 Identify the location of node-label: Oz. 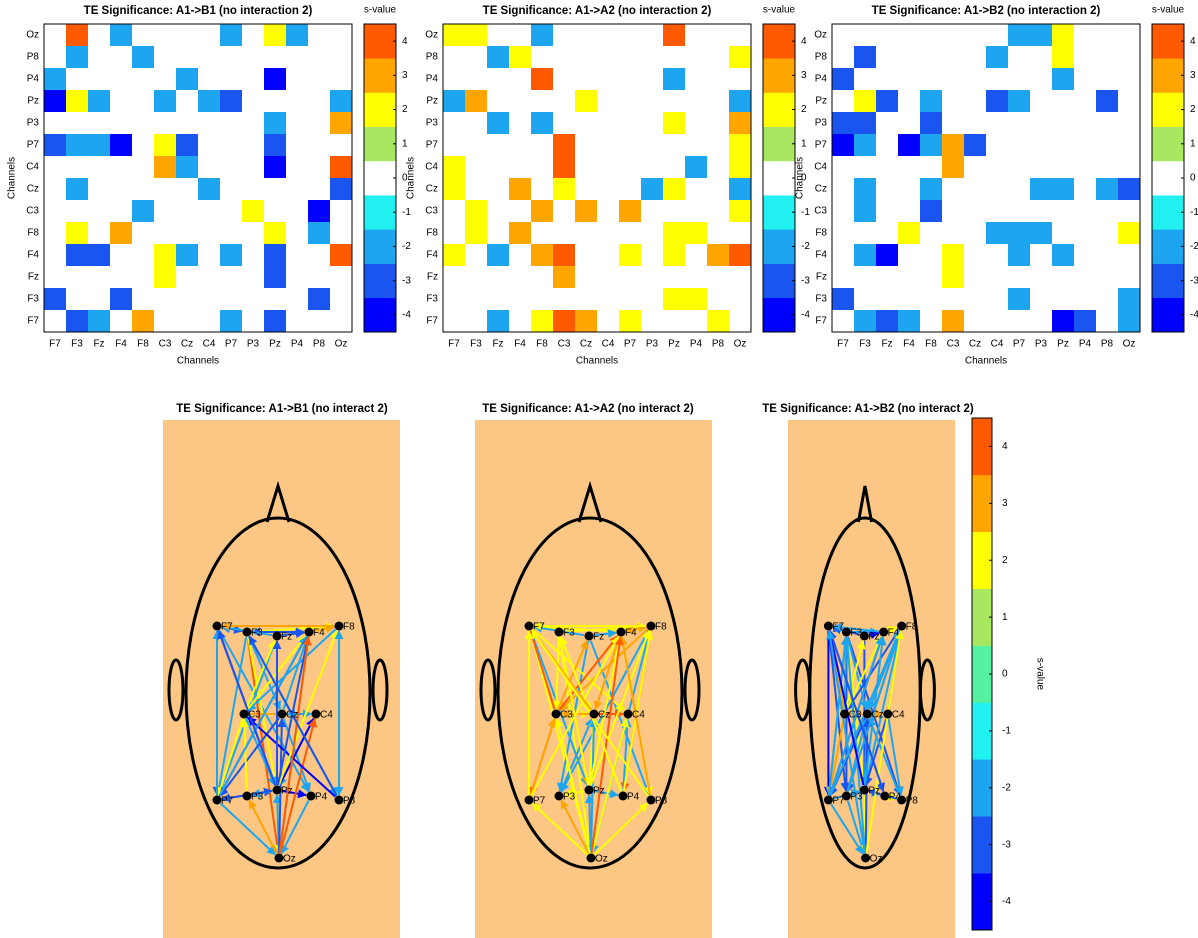
(289, 859).